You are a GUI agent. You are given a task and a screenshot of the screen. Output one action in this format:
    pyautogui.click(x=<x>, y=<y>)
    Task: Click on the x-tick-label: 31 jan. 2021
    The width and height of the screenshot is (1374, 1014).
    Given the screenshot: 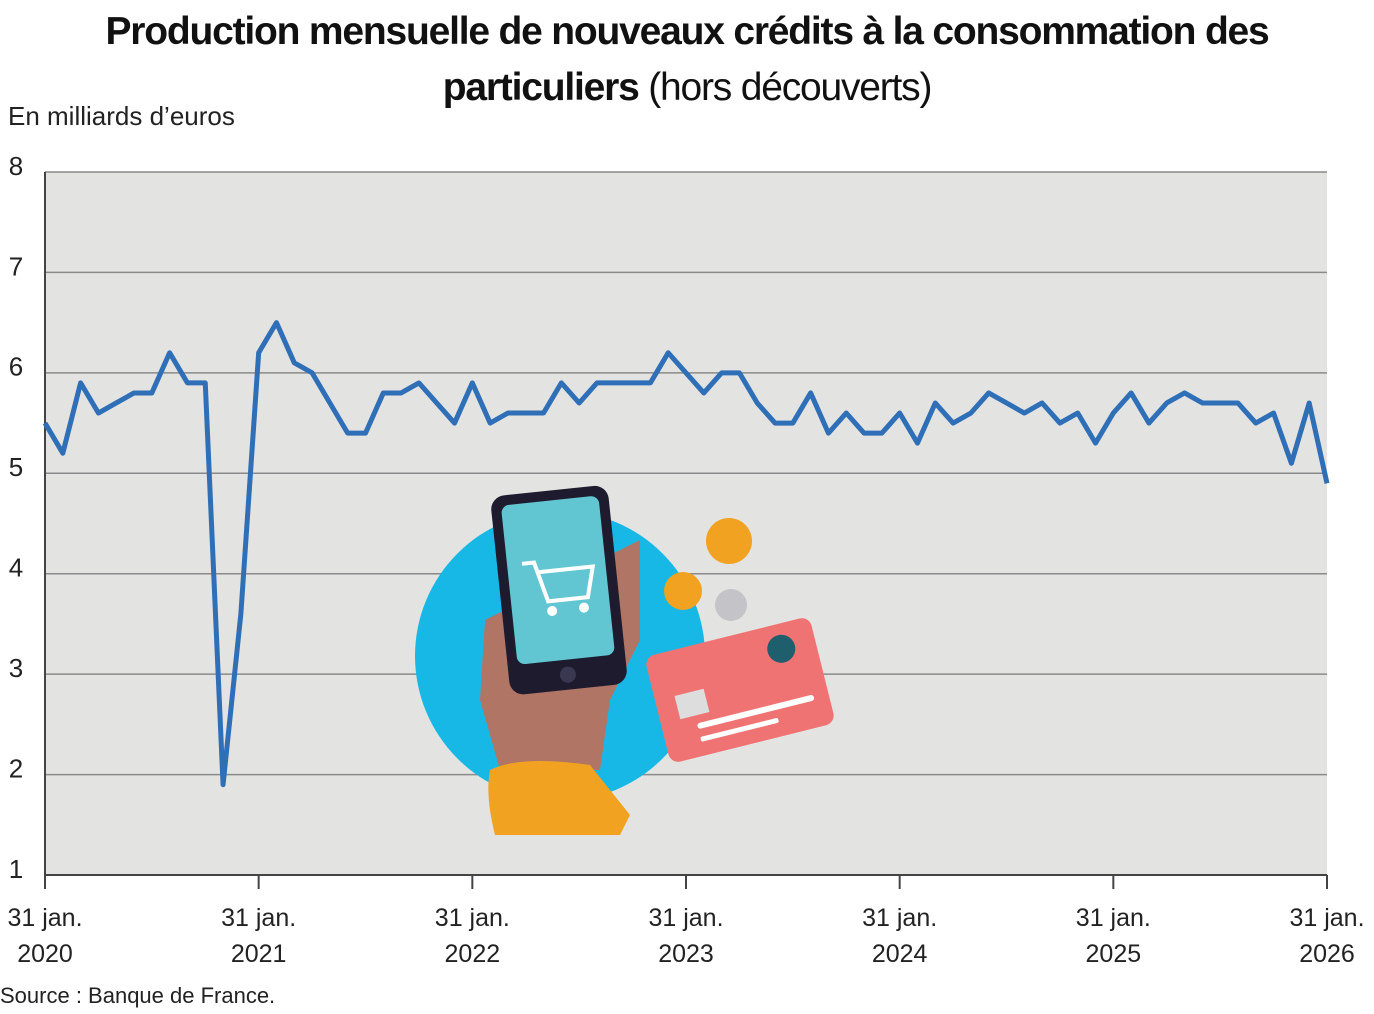 What is the action you would take?
    pyautogui.click(x=259, y=936)
    